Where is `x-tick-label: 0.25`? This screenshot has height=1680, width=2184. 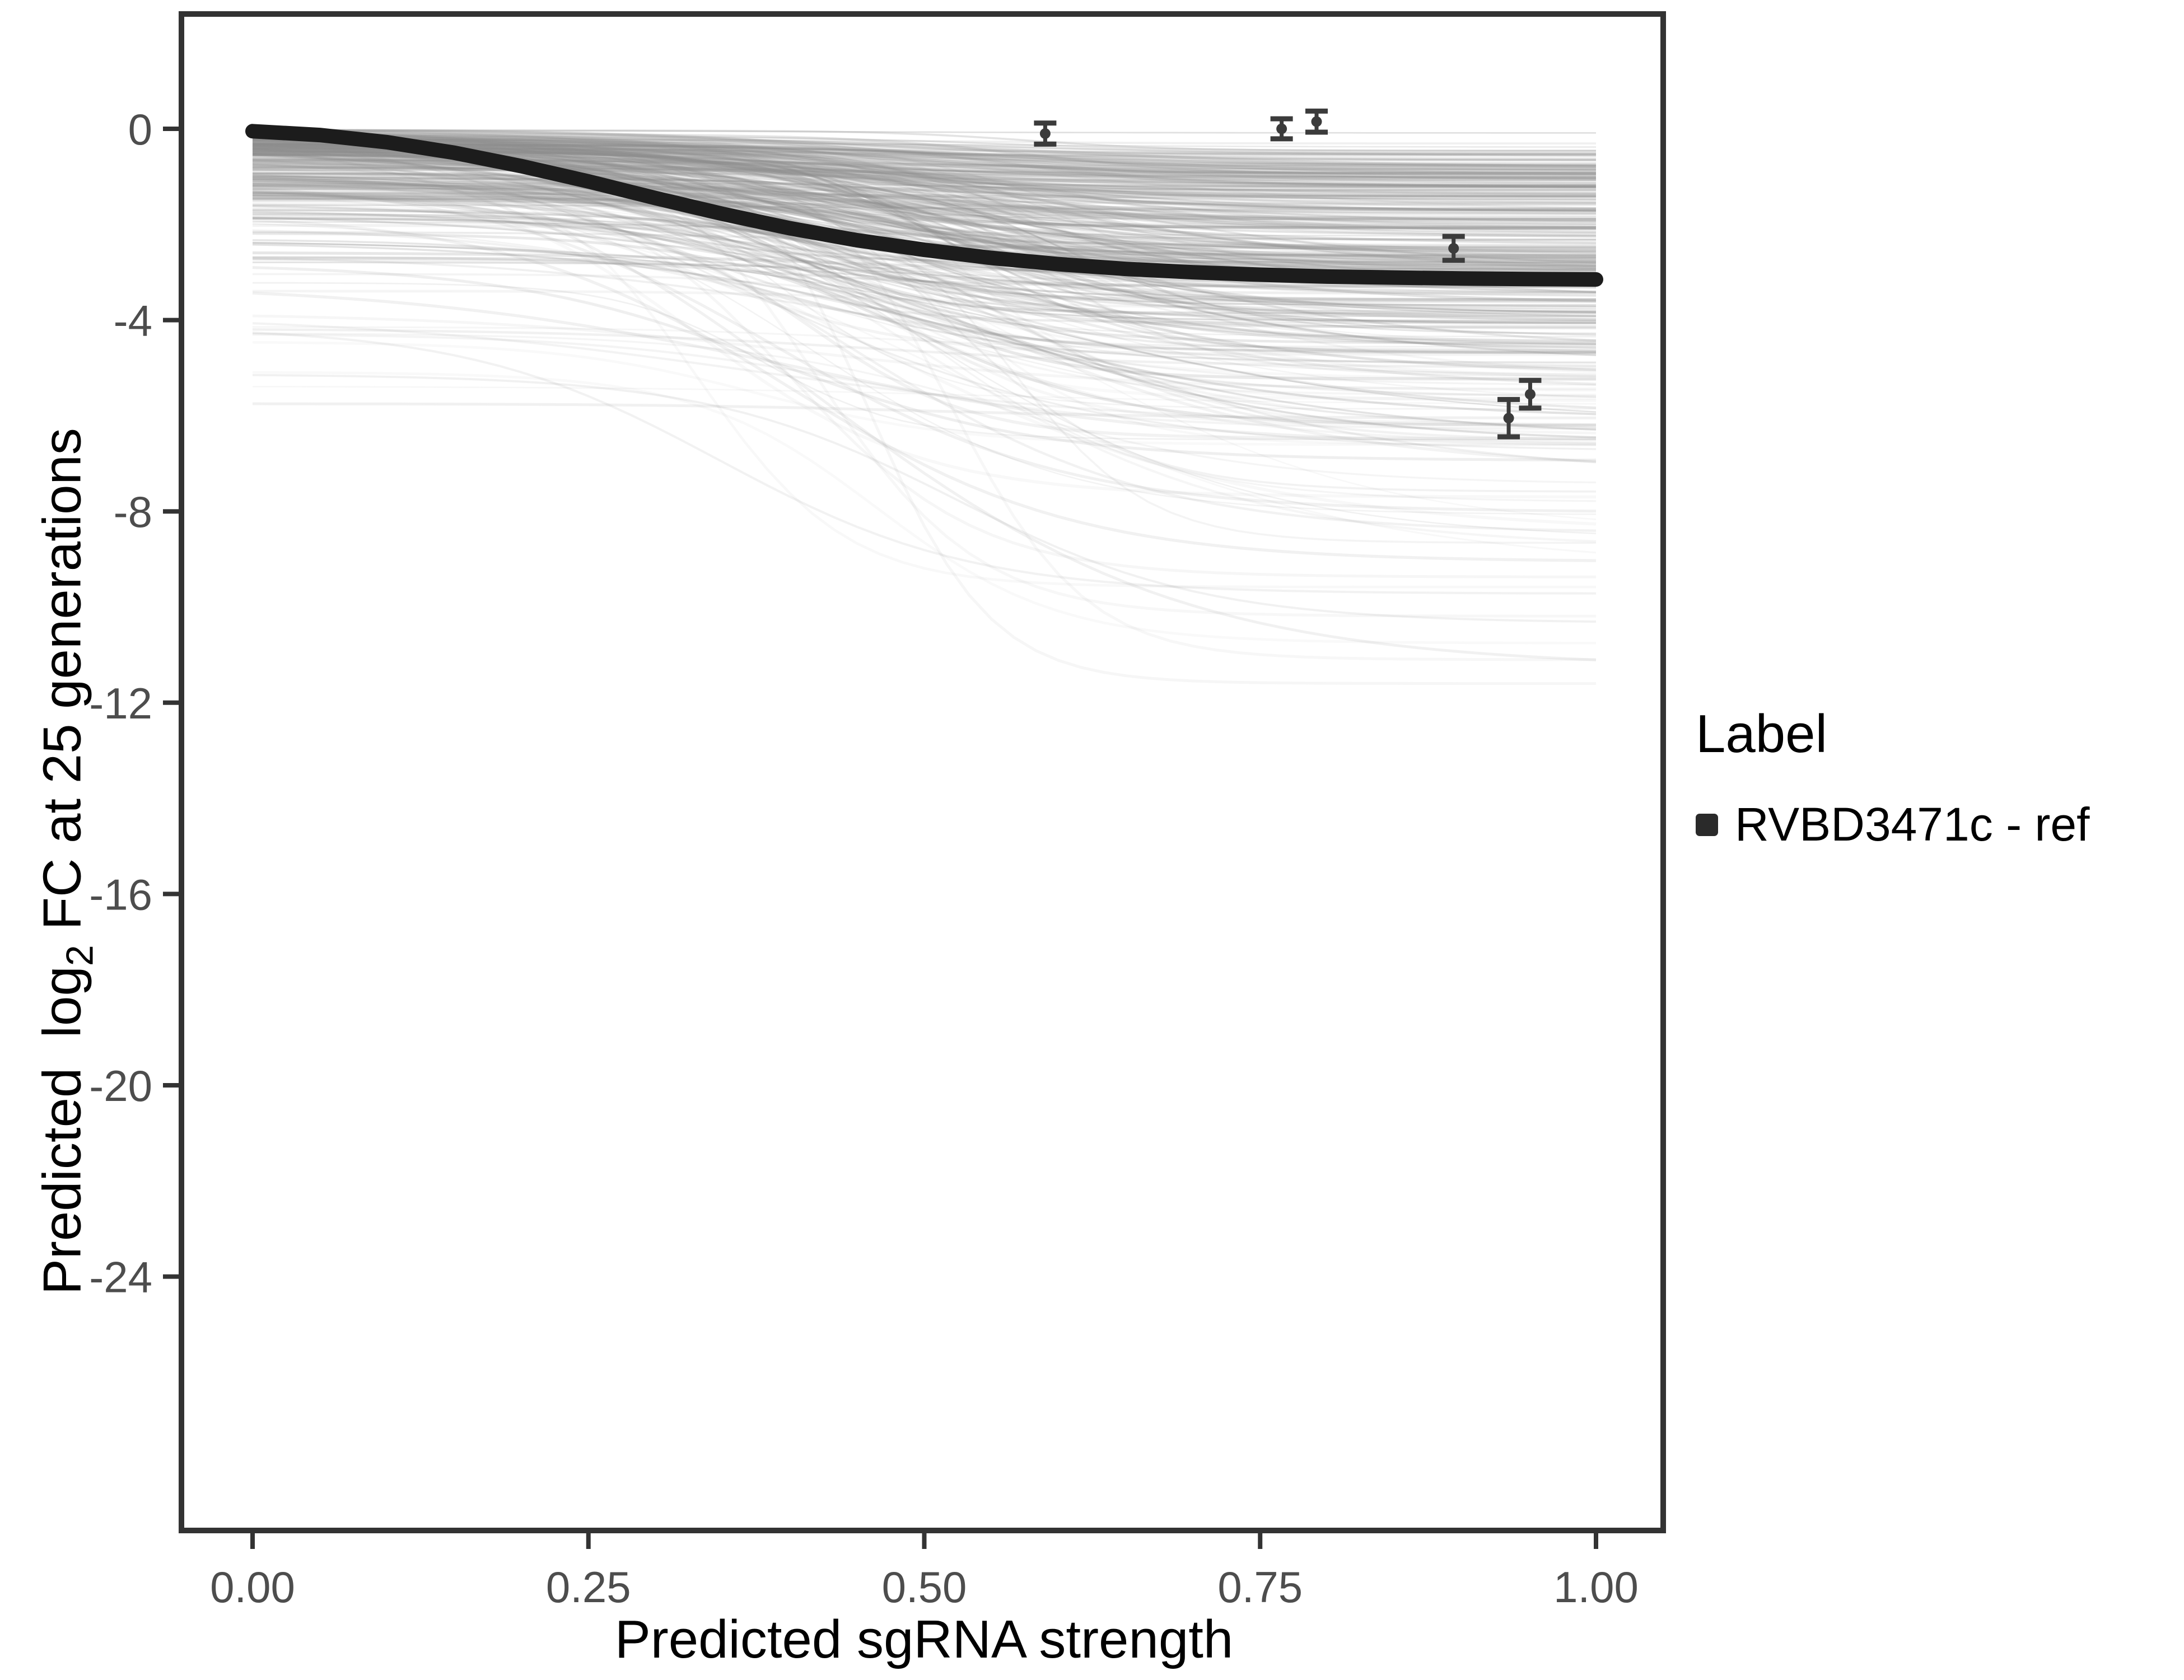
x-tick-label: 0.25 is located at coordinates (588, 1587).